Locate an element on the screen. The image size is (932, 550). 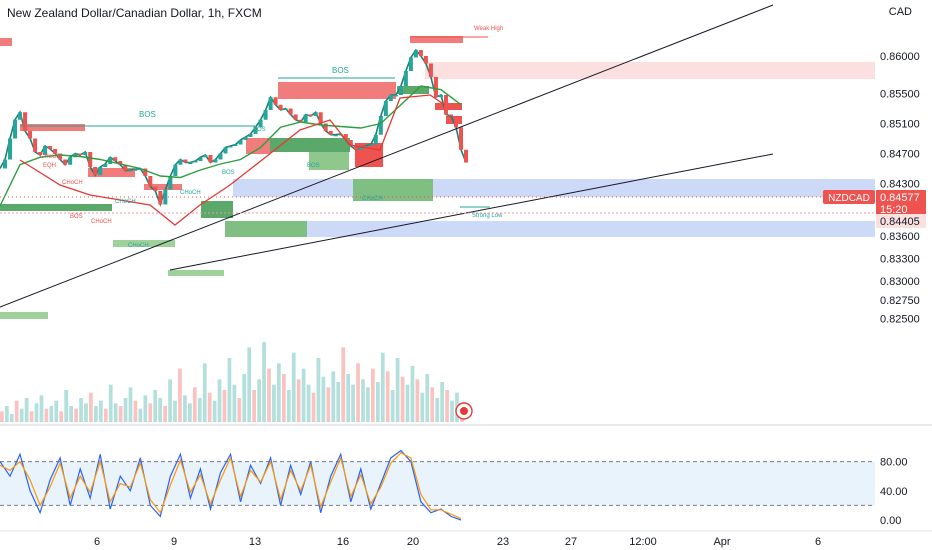
moving-average-line is located at coordinates (231, 146).